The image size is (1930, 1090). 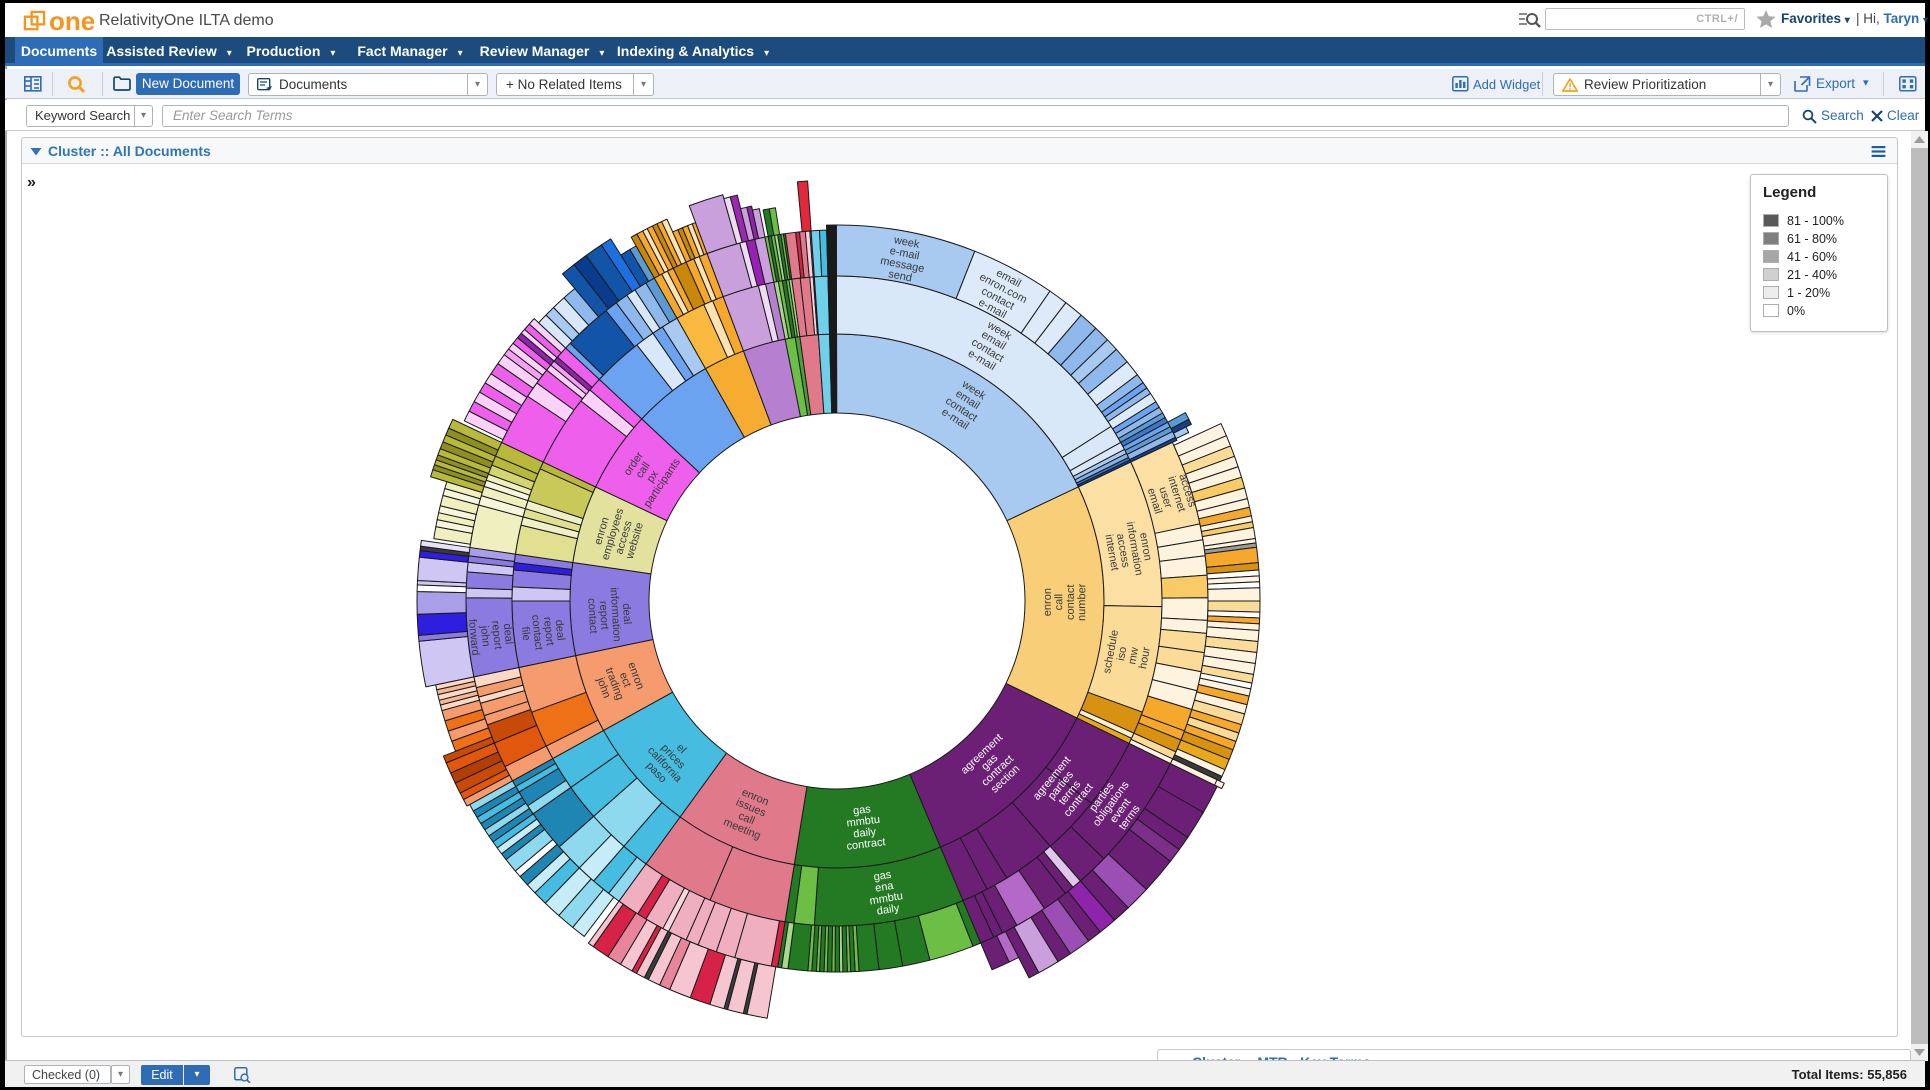 What do you see at coordinates (543, 632) in the screenshot?
I see `svg-text: dealreportcontactfile` at bounding box center [543, 632].